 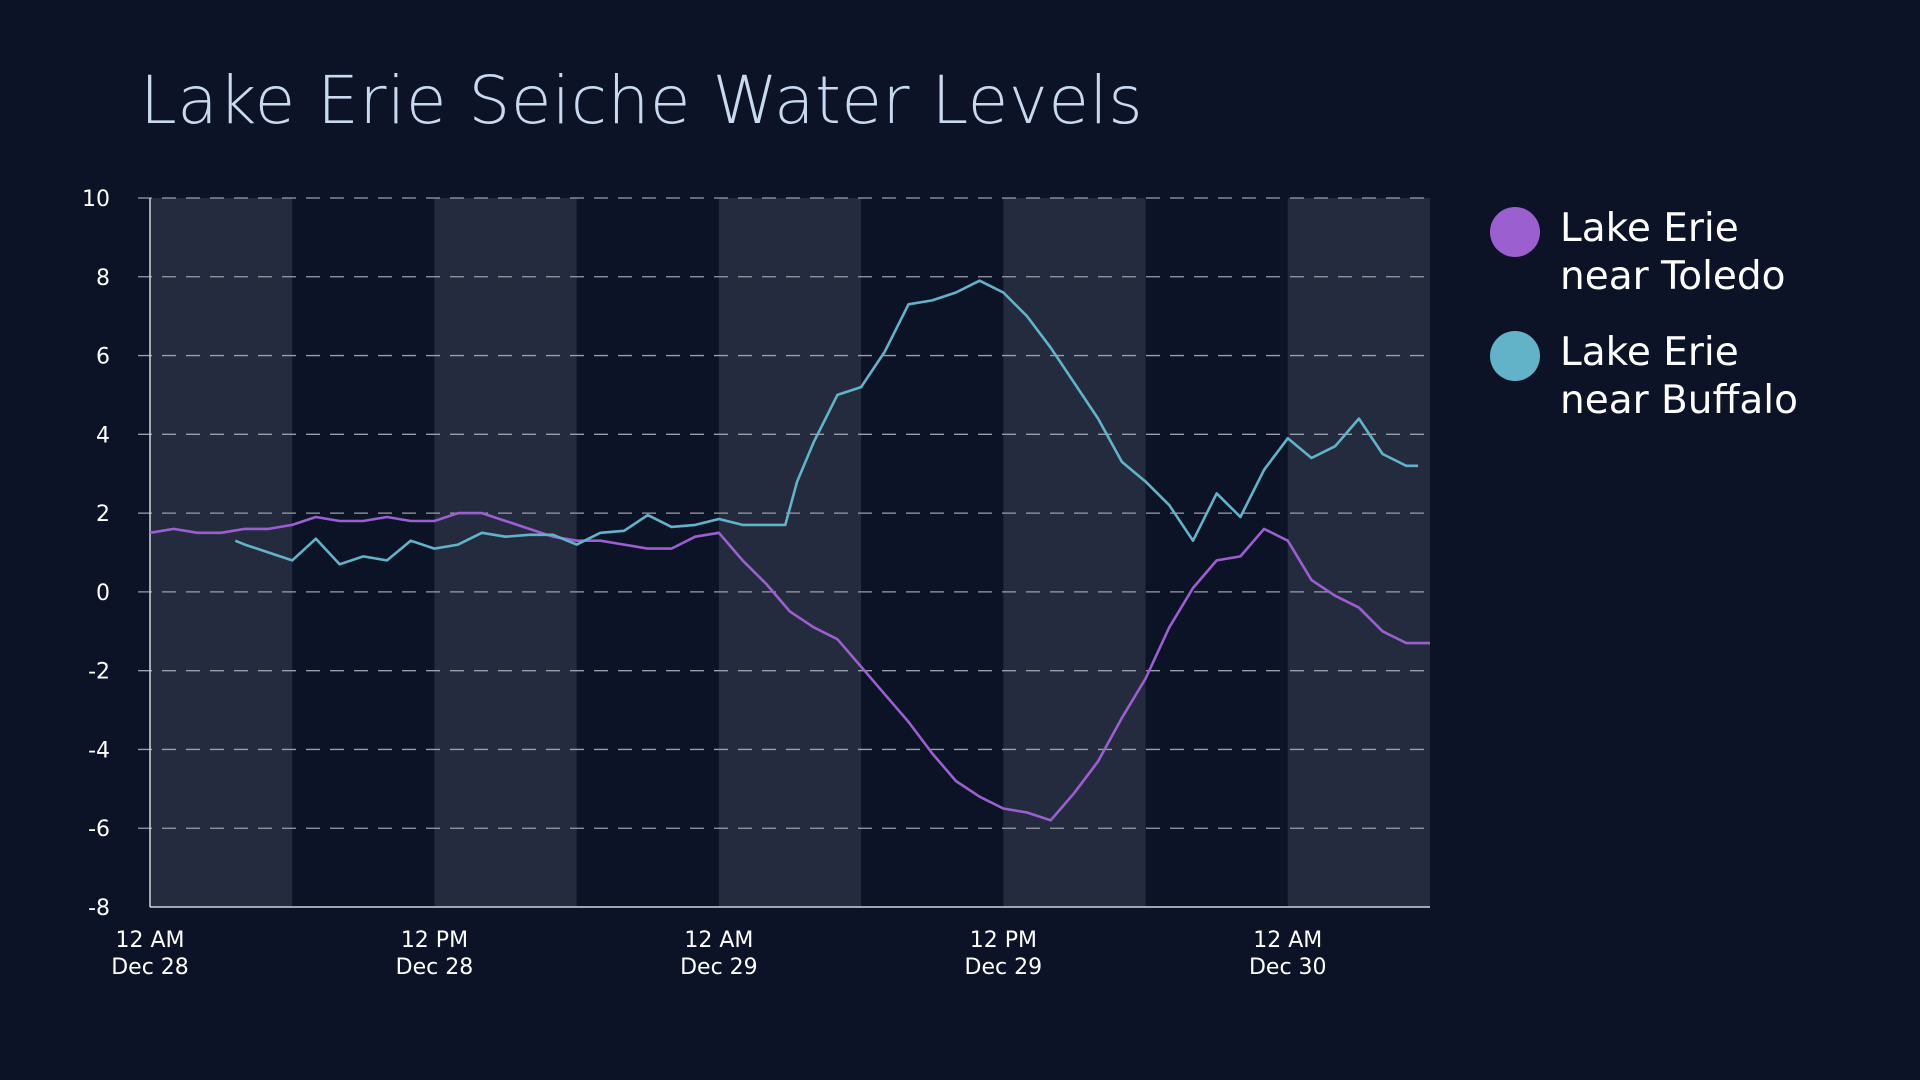 I want to click on y-tick-label: 10, so click(x=96, y=199).